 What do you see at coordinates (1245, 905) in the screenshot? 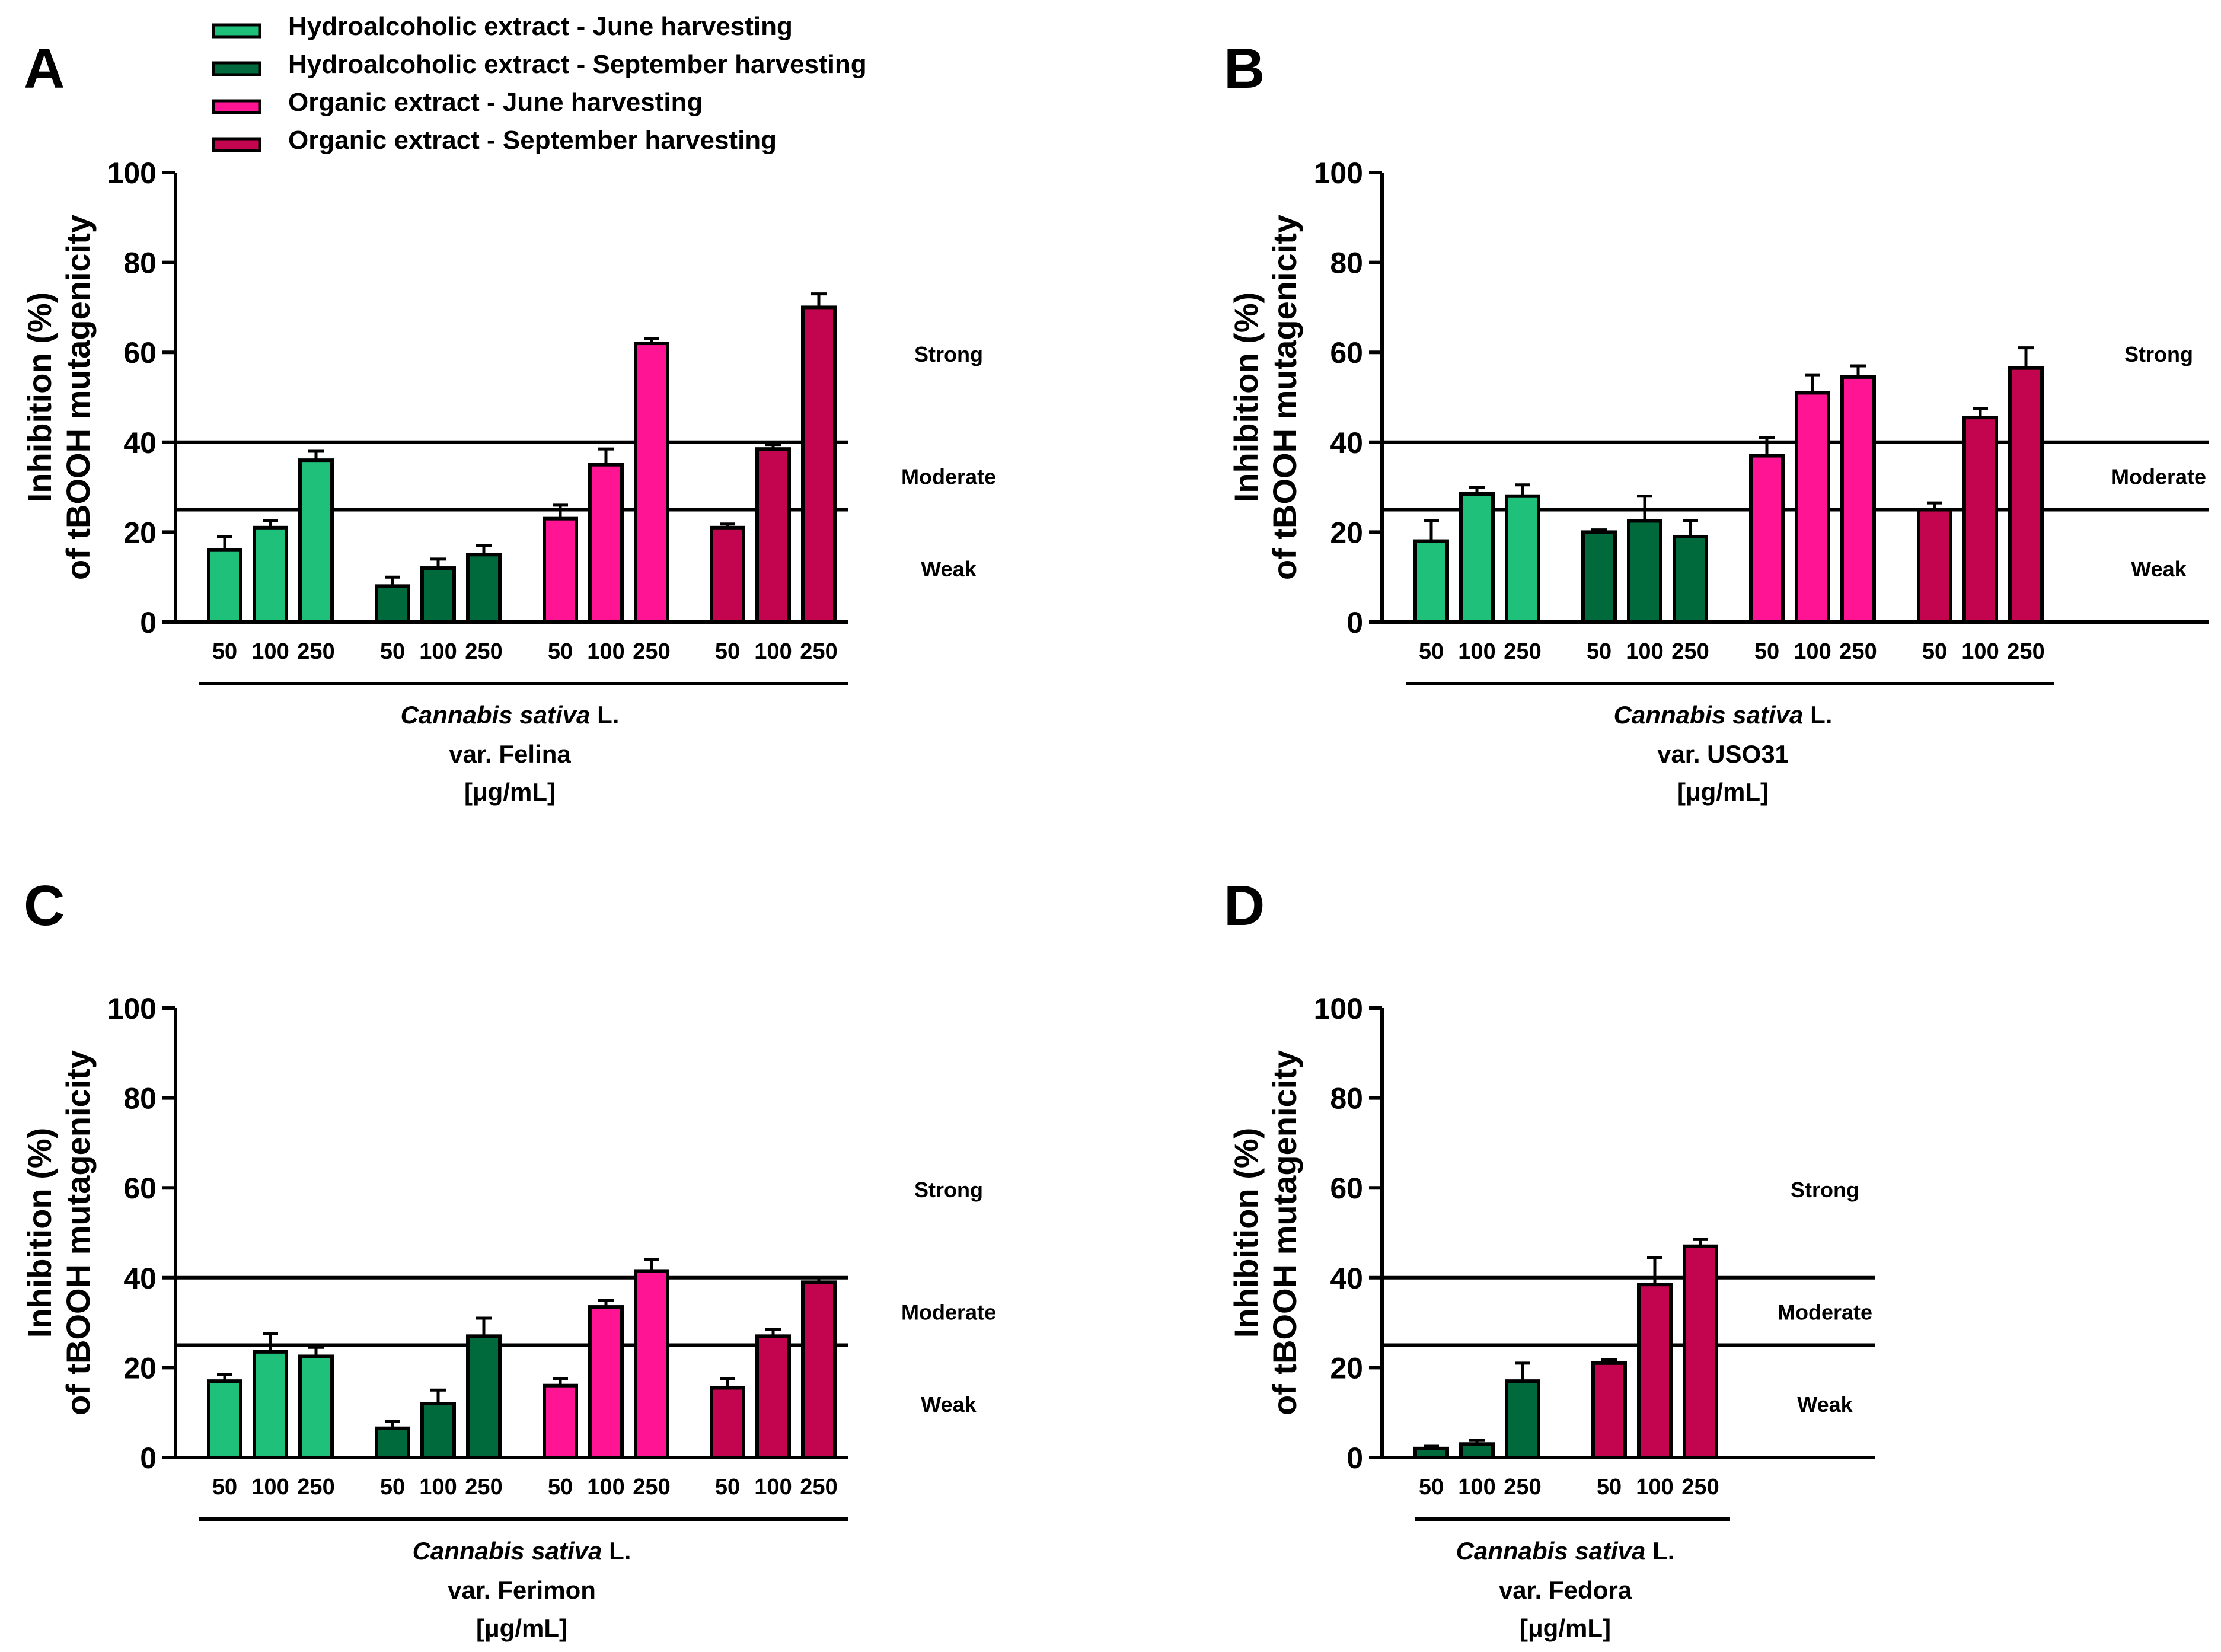
I see `panel-letter: D` at bounding box center [1245, 905].